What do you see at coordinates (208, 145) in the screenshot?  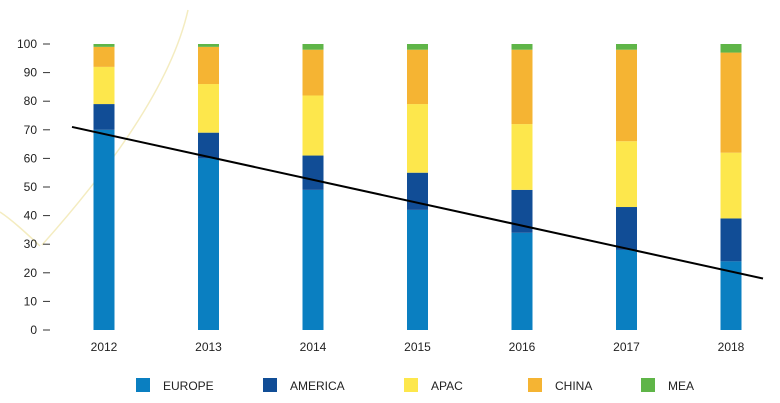 I see `bar-segment-america-2013` at bounding box center [208, 145].